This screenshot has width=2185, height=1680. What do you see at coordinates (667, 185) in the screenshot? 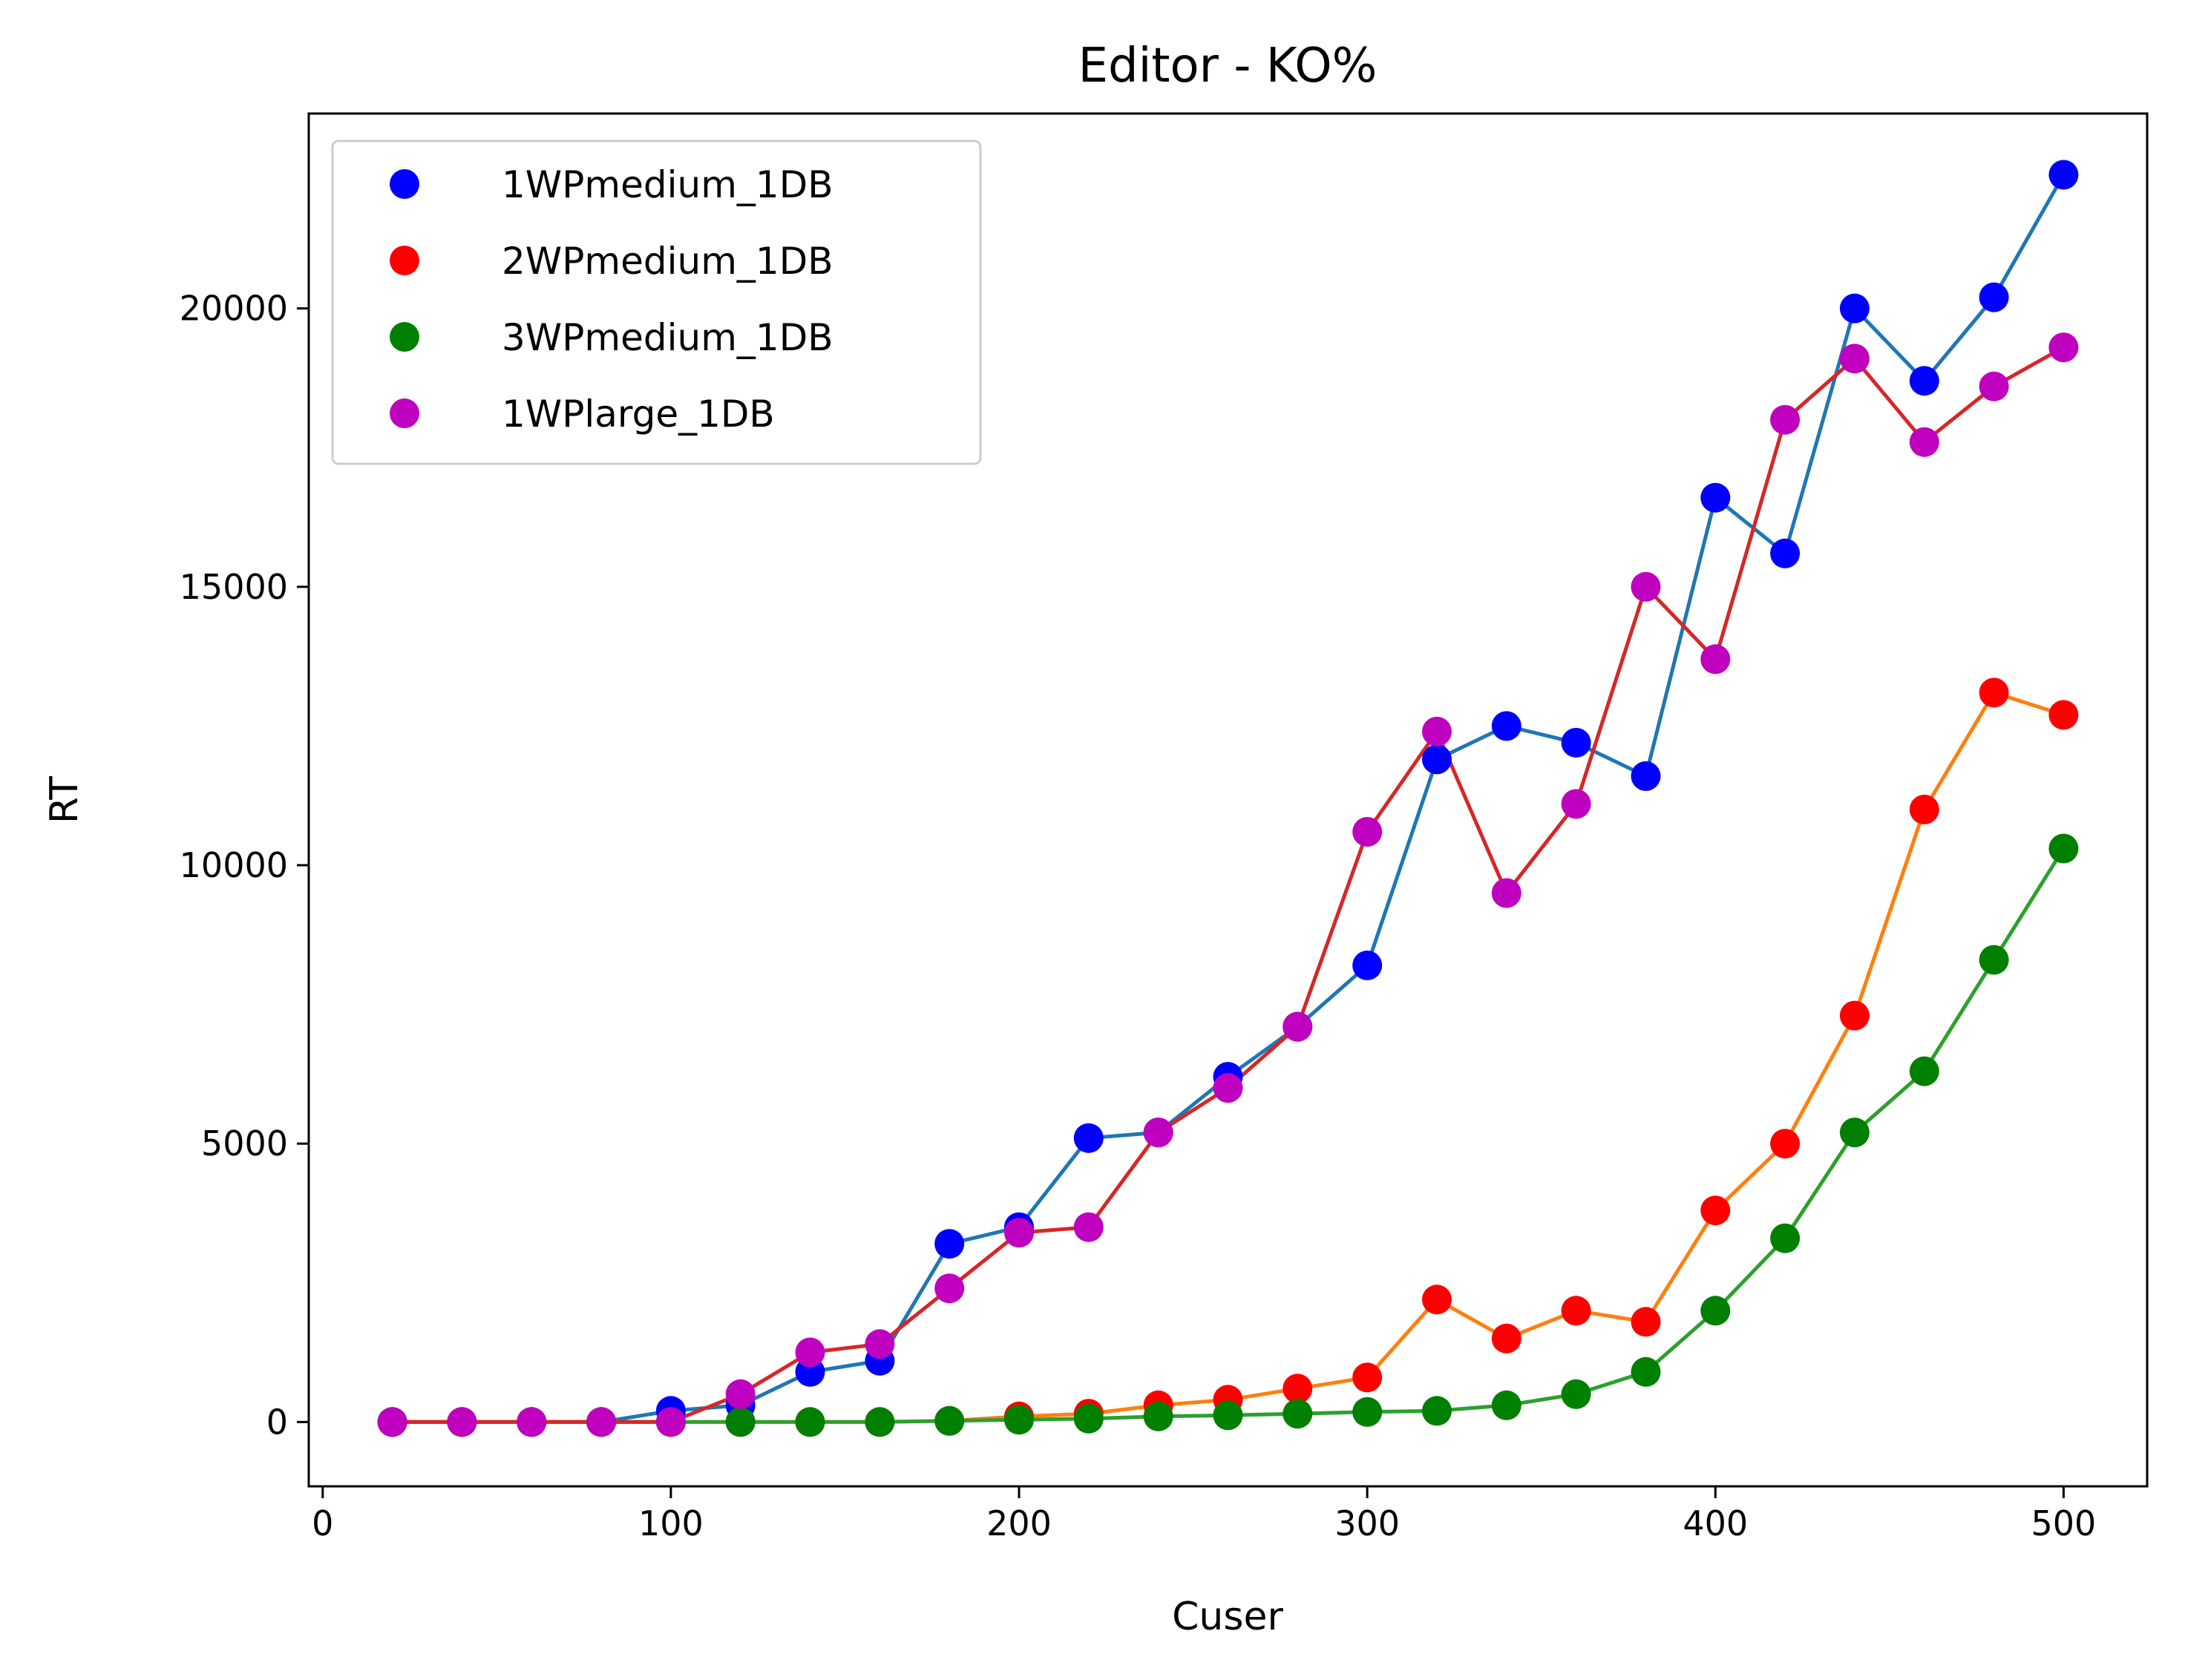
I see `legend-label-1: 1WPmedium_1DB` at bounding box center [667, 185].